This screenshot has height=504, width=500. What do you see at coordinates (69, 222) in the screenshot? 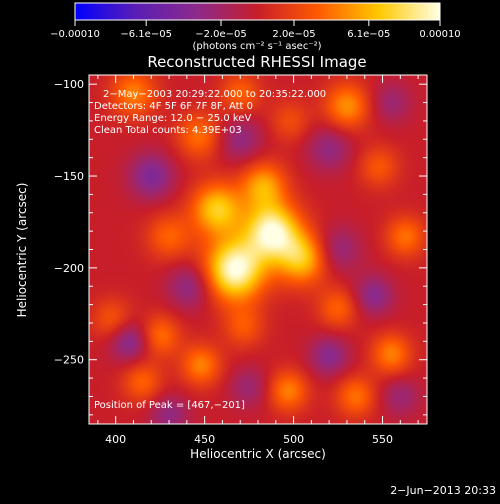
I see `y-axis-tick-labels: −100 −150 −200 −250` at bounding box center [69, 222].